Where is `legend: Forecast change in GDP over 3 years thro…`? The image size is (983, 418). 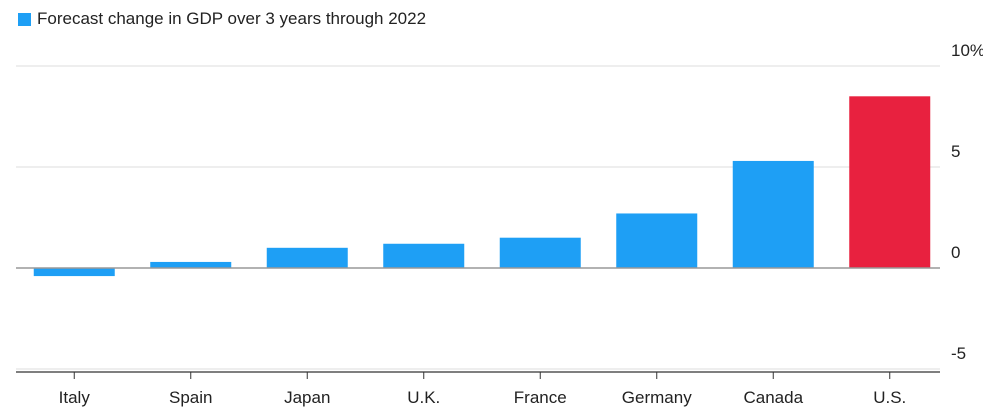 legend: Forecast change in GDP over 3 years thro… is located at coordinates (222, 19).